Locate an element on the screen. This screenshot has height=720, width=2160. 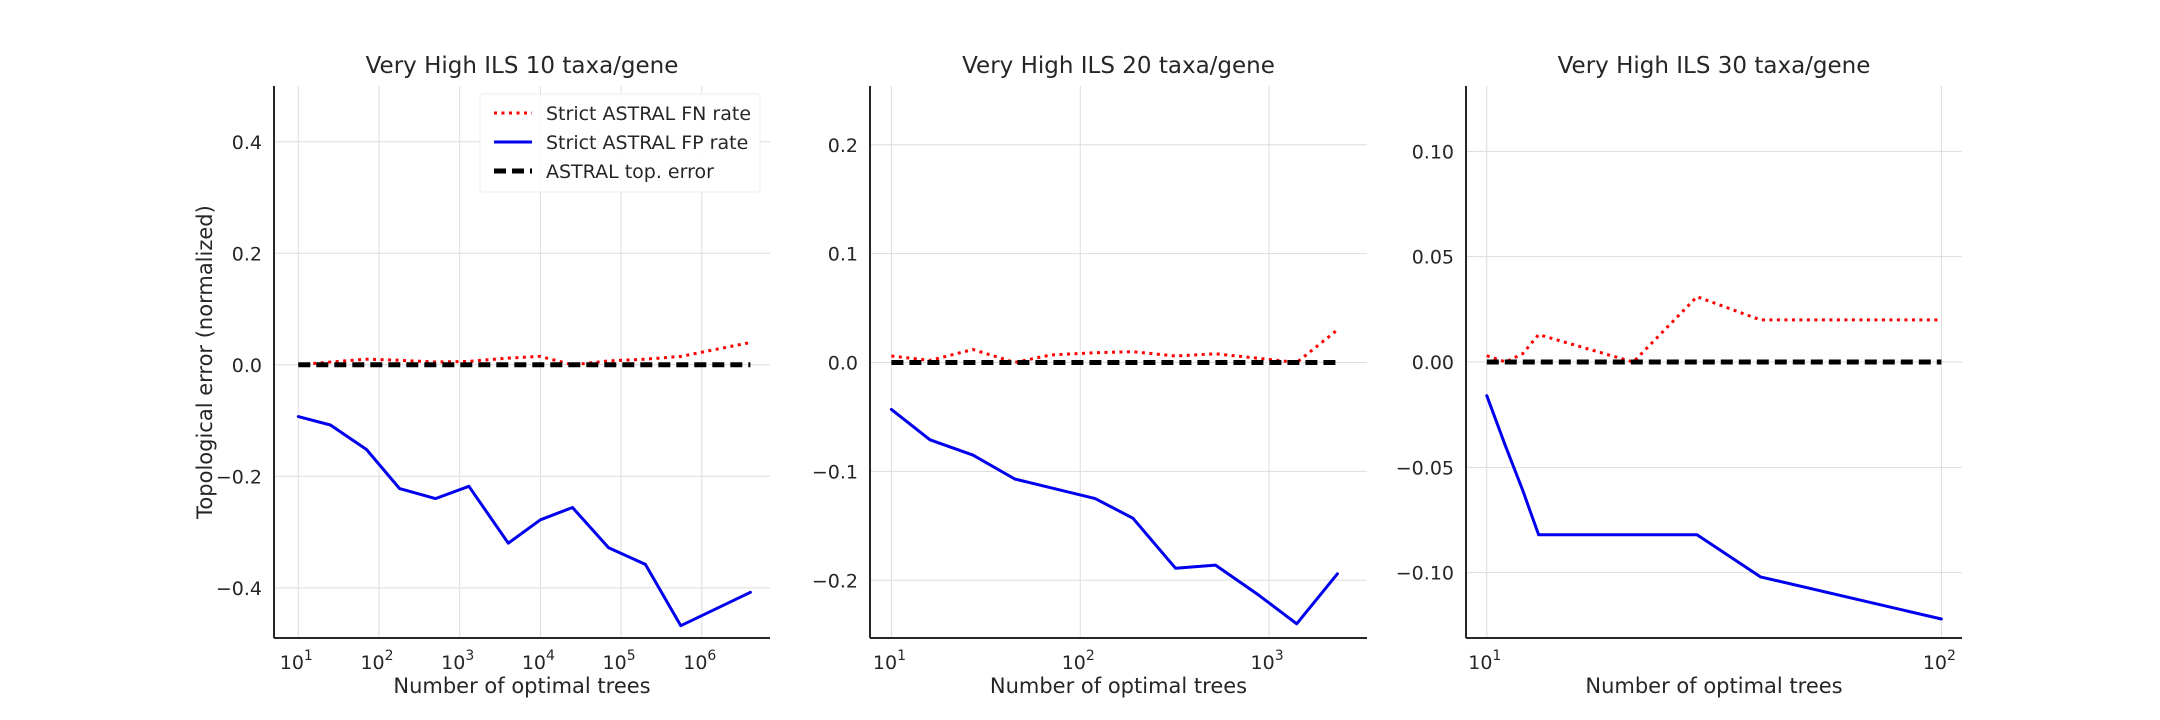
y-axis-label: Topological error (normalized) is located at coordinates (205, 362).